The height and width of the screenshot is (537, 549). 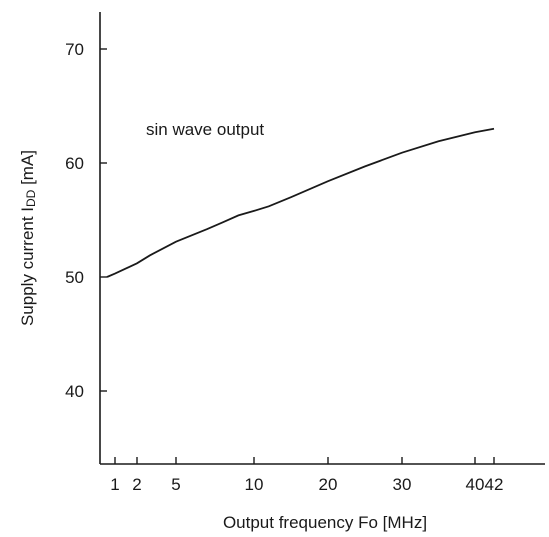 I want to click on y-axis-title: Supply current IDD [mA], so click(x=28, y=238).